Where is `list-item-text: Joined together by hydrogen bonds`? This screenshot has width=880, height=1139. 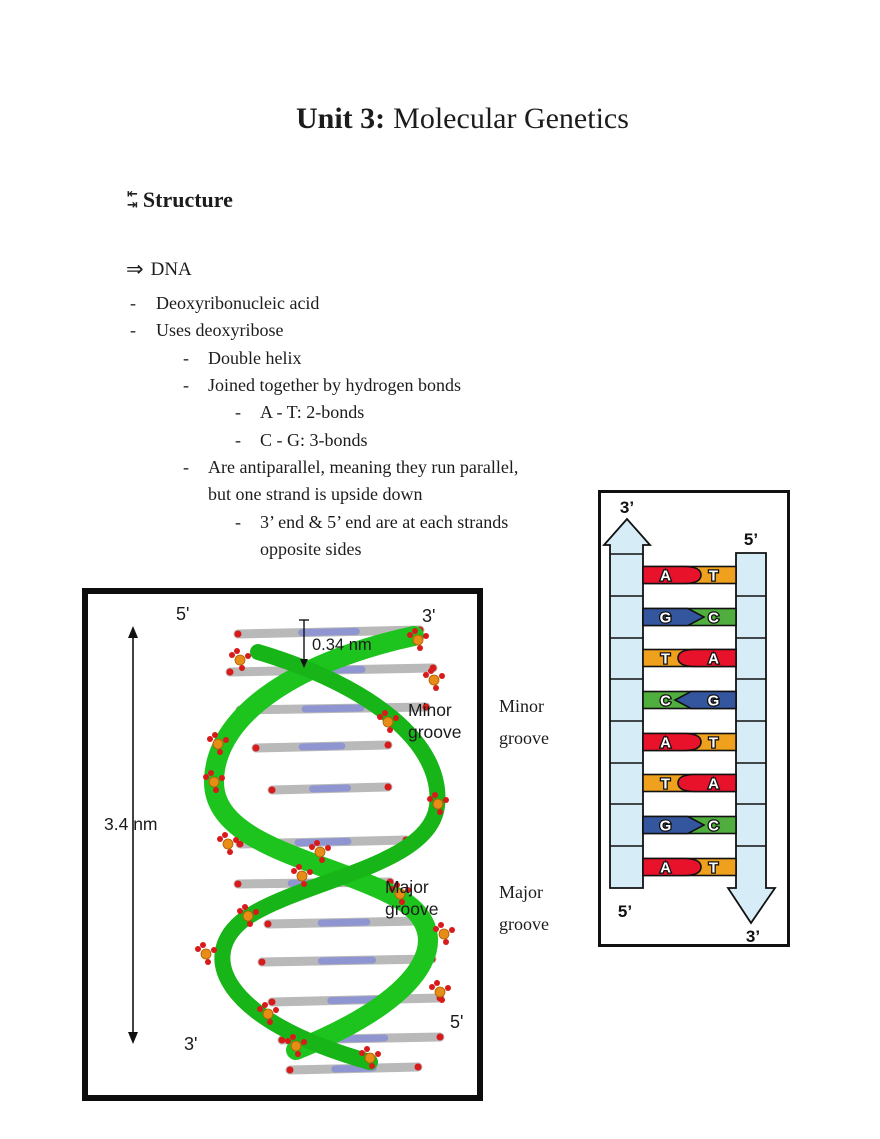
list-item-text: Joined together by hydrogen bonds is located at coordinates (334, 385).